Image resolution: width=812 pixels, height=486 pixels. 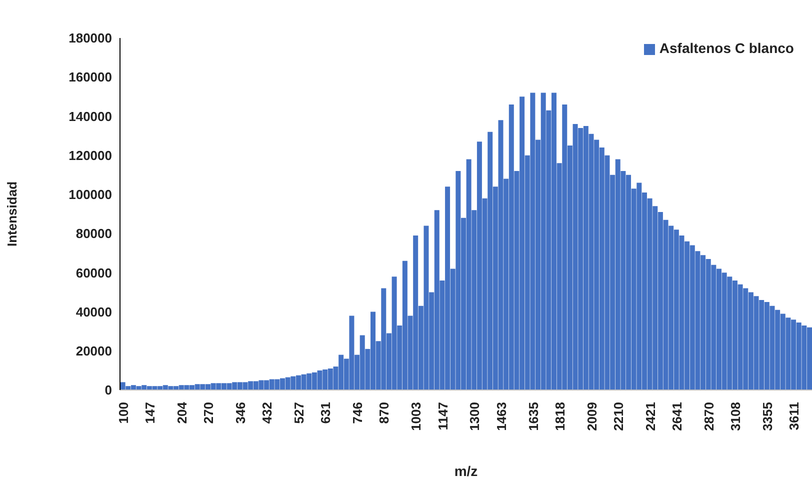 What do you see at coordinates (442, 416) in the screenshot?
I see `x-tick-label: 1147` at bounding box center [442, 416].